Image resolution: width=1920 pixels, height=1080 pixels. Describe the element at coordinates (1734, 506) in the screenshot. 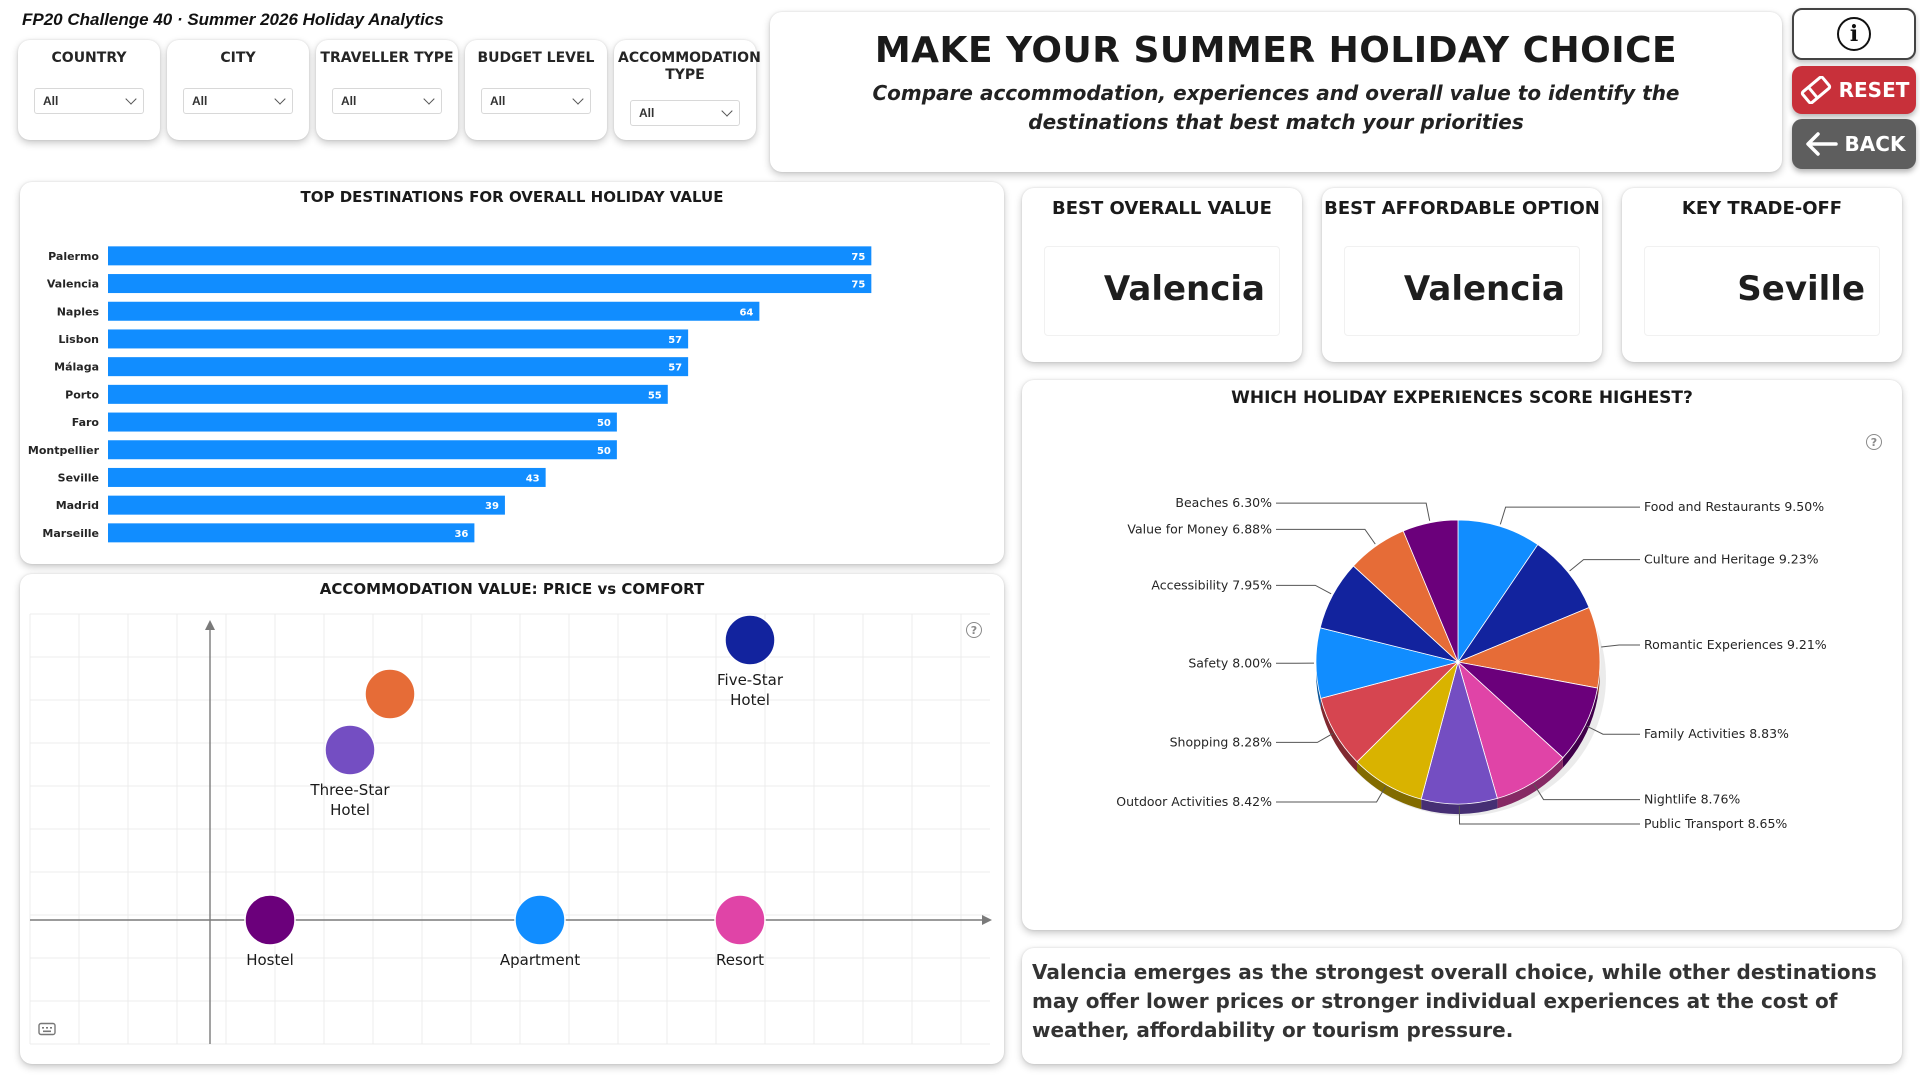

I see `pie-slice-label: Food and Restaurants 9.50%` at that location.